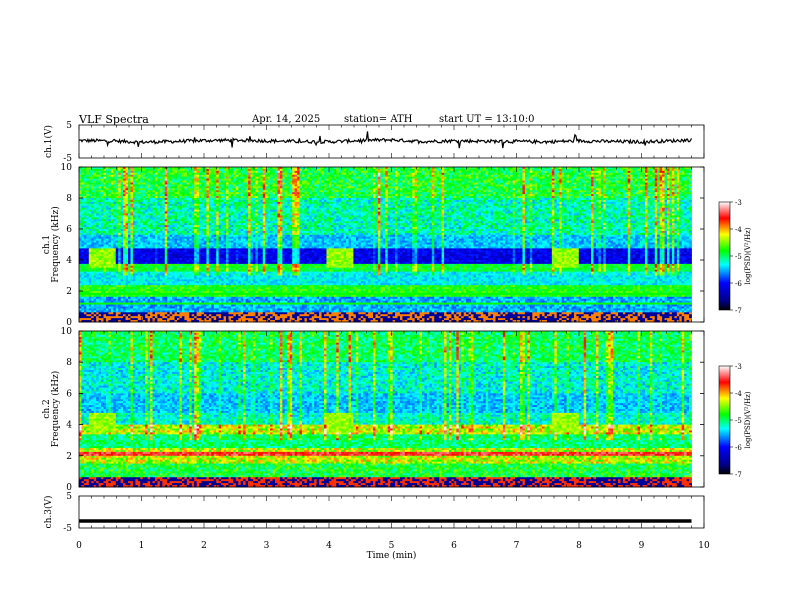 This screenshot has width=792, height=612. I want to click on x-tick-label: 9, so click(642, 546).